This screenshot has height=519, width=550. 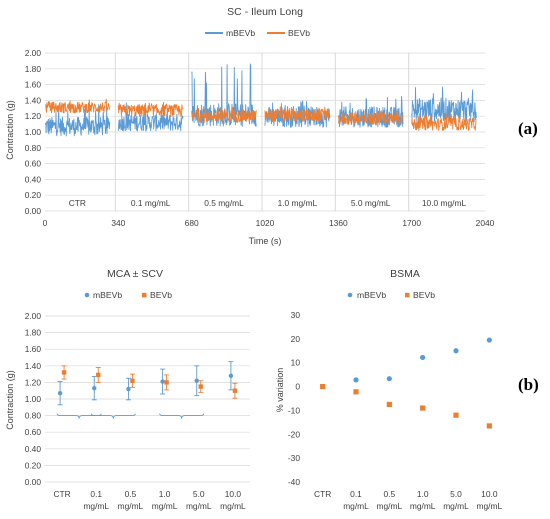 What do you see at coordinates (87, 295) in the screenshot?
I see `legend-b-mbevb-swatch` at bounding box center [87, 295].